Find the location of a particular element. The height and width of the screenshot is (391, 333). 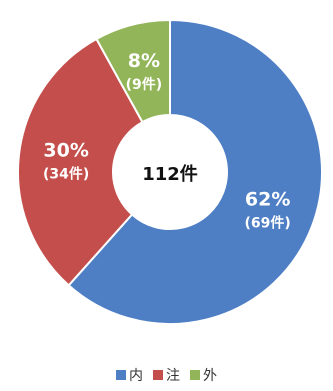

legend: 内 注 外 is located at coordinates (166, 375).